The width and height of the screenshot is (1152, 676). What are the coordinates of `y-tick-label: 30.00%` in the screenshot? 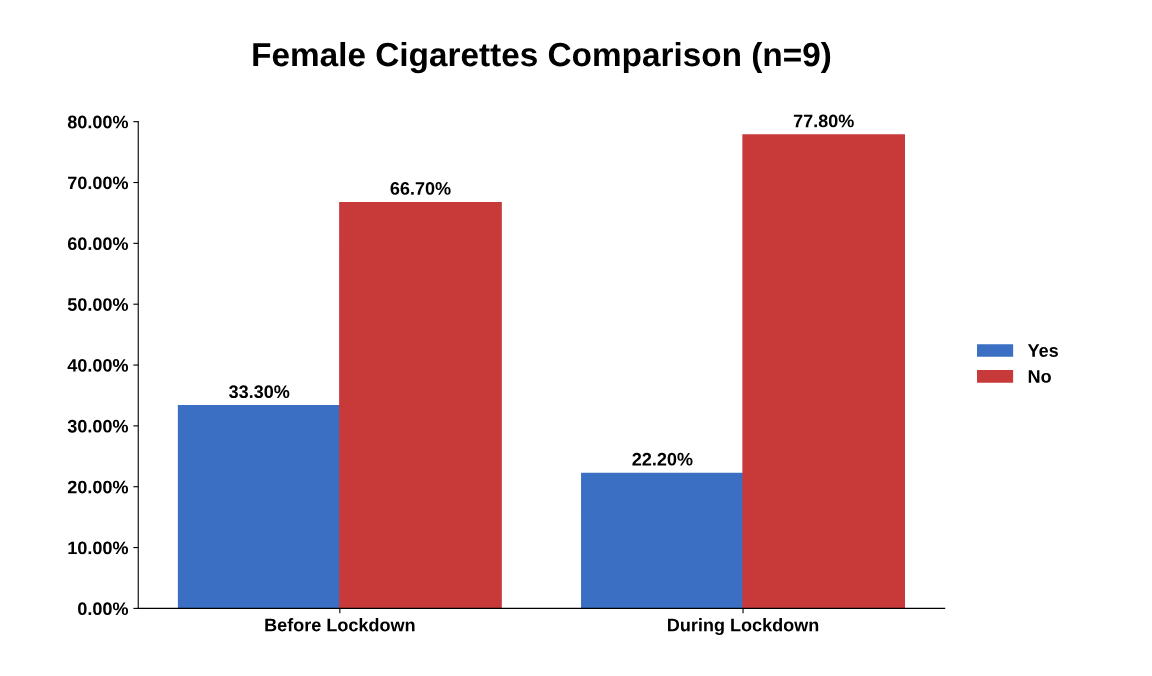 It's located at (98, 426).